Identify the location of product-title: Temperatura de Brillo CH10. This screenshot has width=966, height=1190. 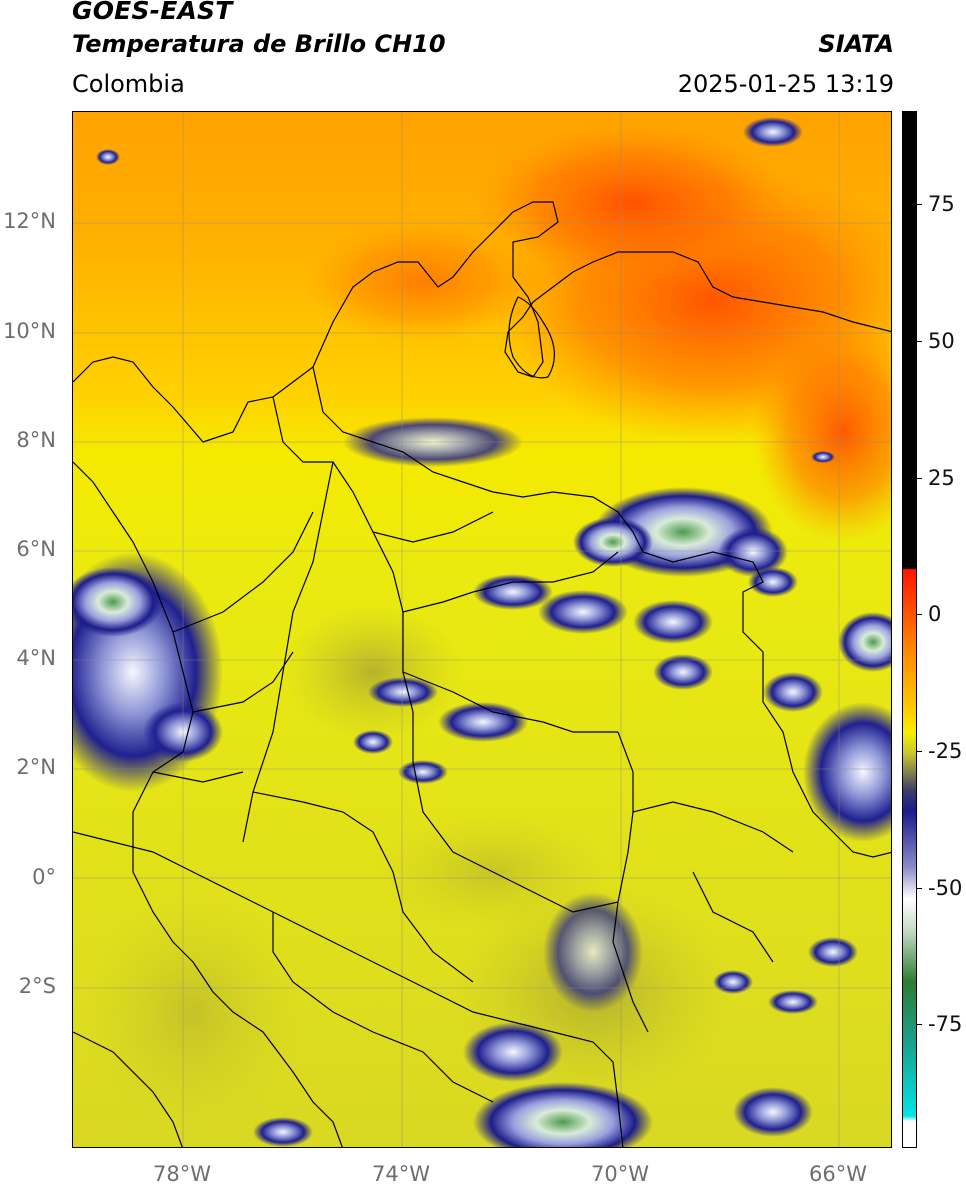
(259, 44).